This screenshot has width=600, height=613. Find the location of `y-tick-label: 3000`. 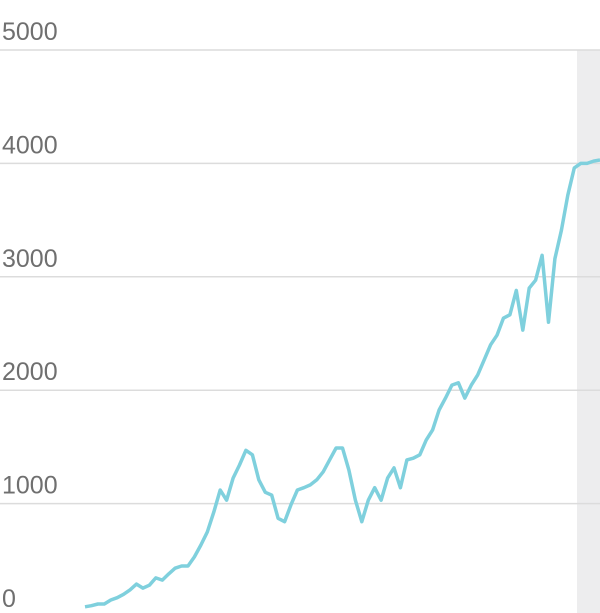

y-tick-label: 3000 is located at coordinates (30, 259).